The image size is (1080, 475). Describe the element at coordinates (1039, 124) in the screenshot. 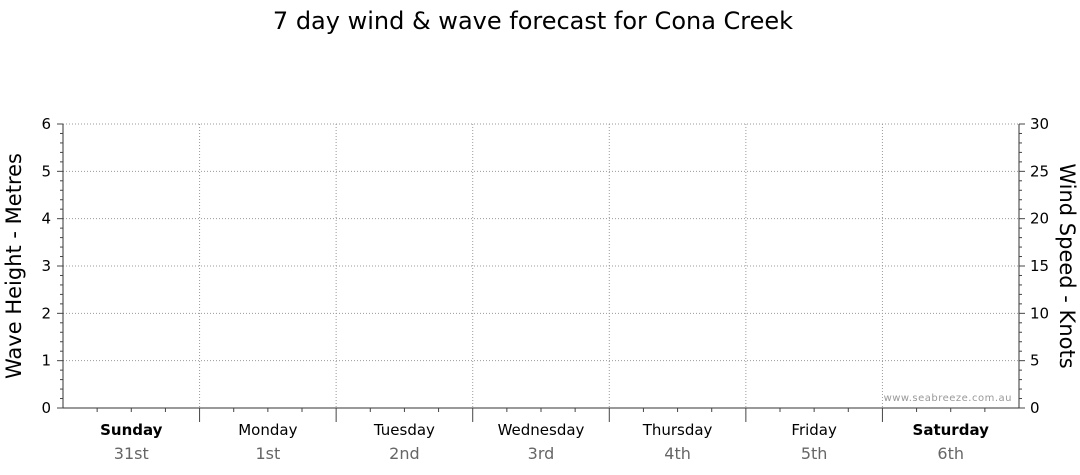

I see `right-tick-label: 30` at that location.